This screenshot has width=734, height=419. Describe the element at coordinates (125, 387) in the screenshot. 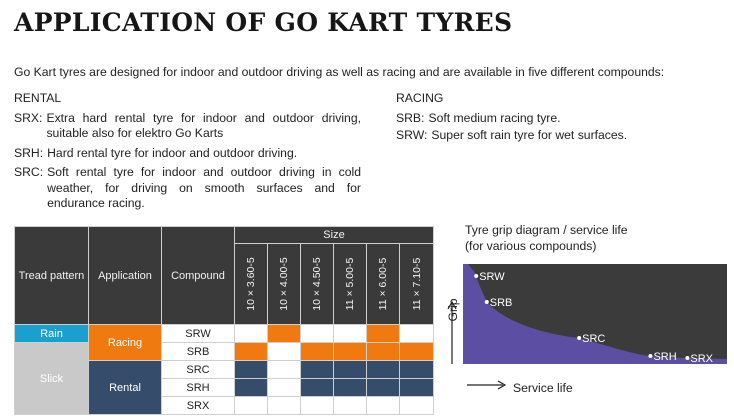

I see `application-rental: Rental` at that location.